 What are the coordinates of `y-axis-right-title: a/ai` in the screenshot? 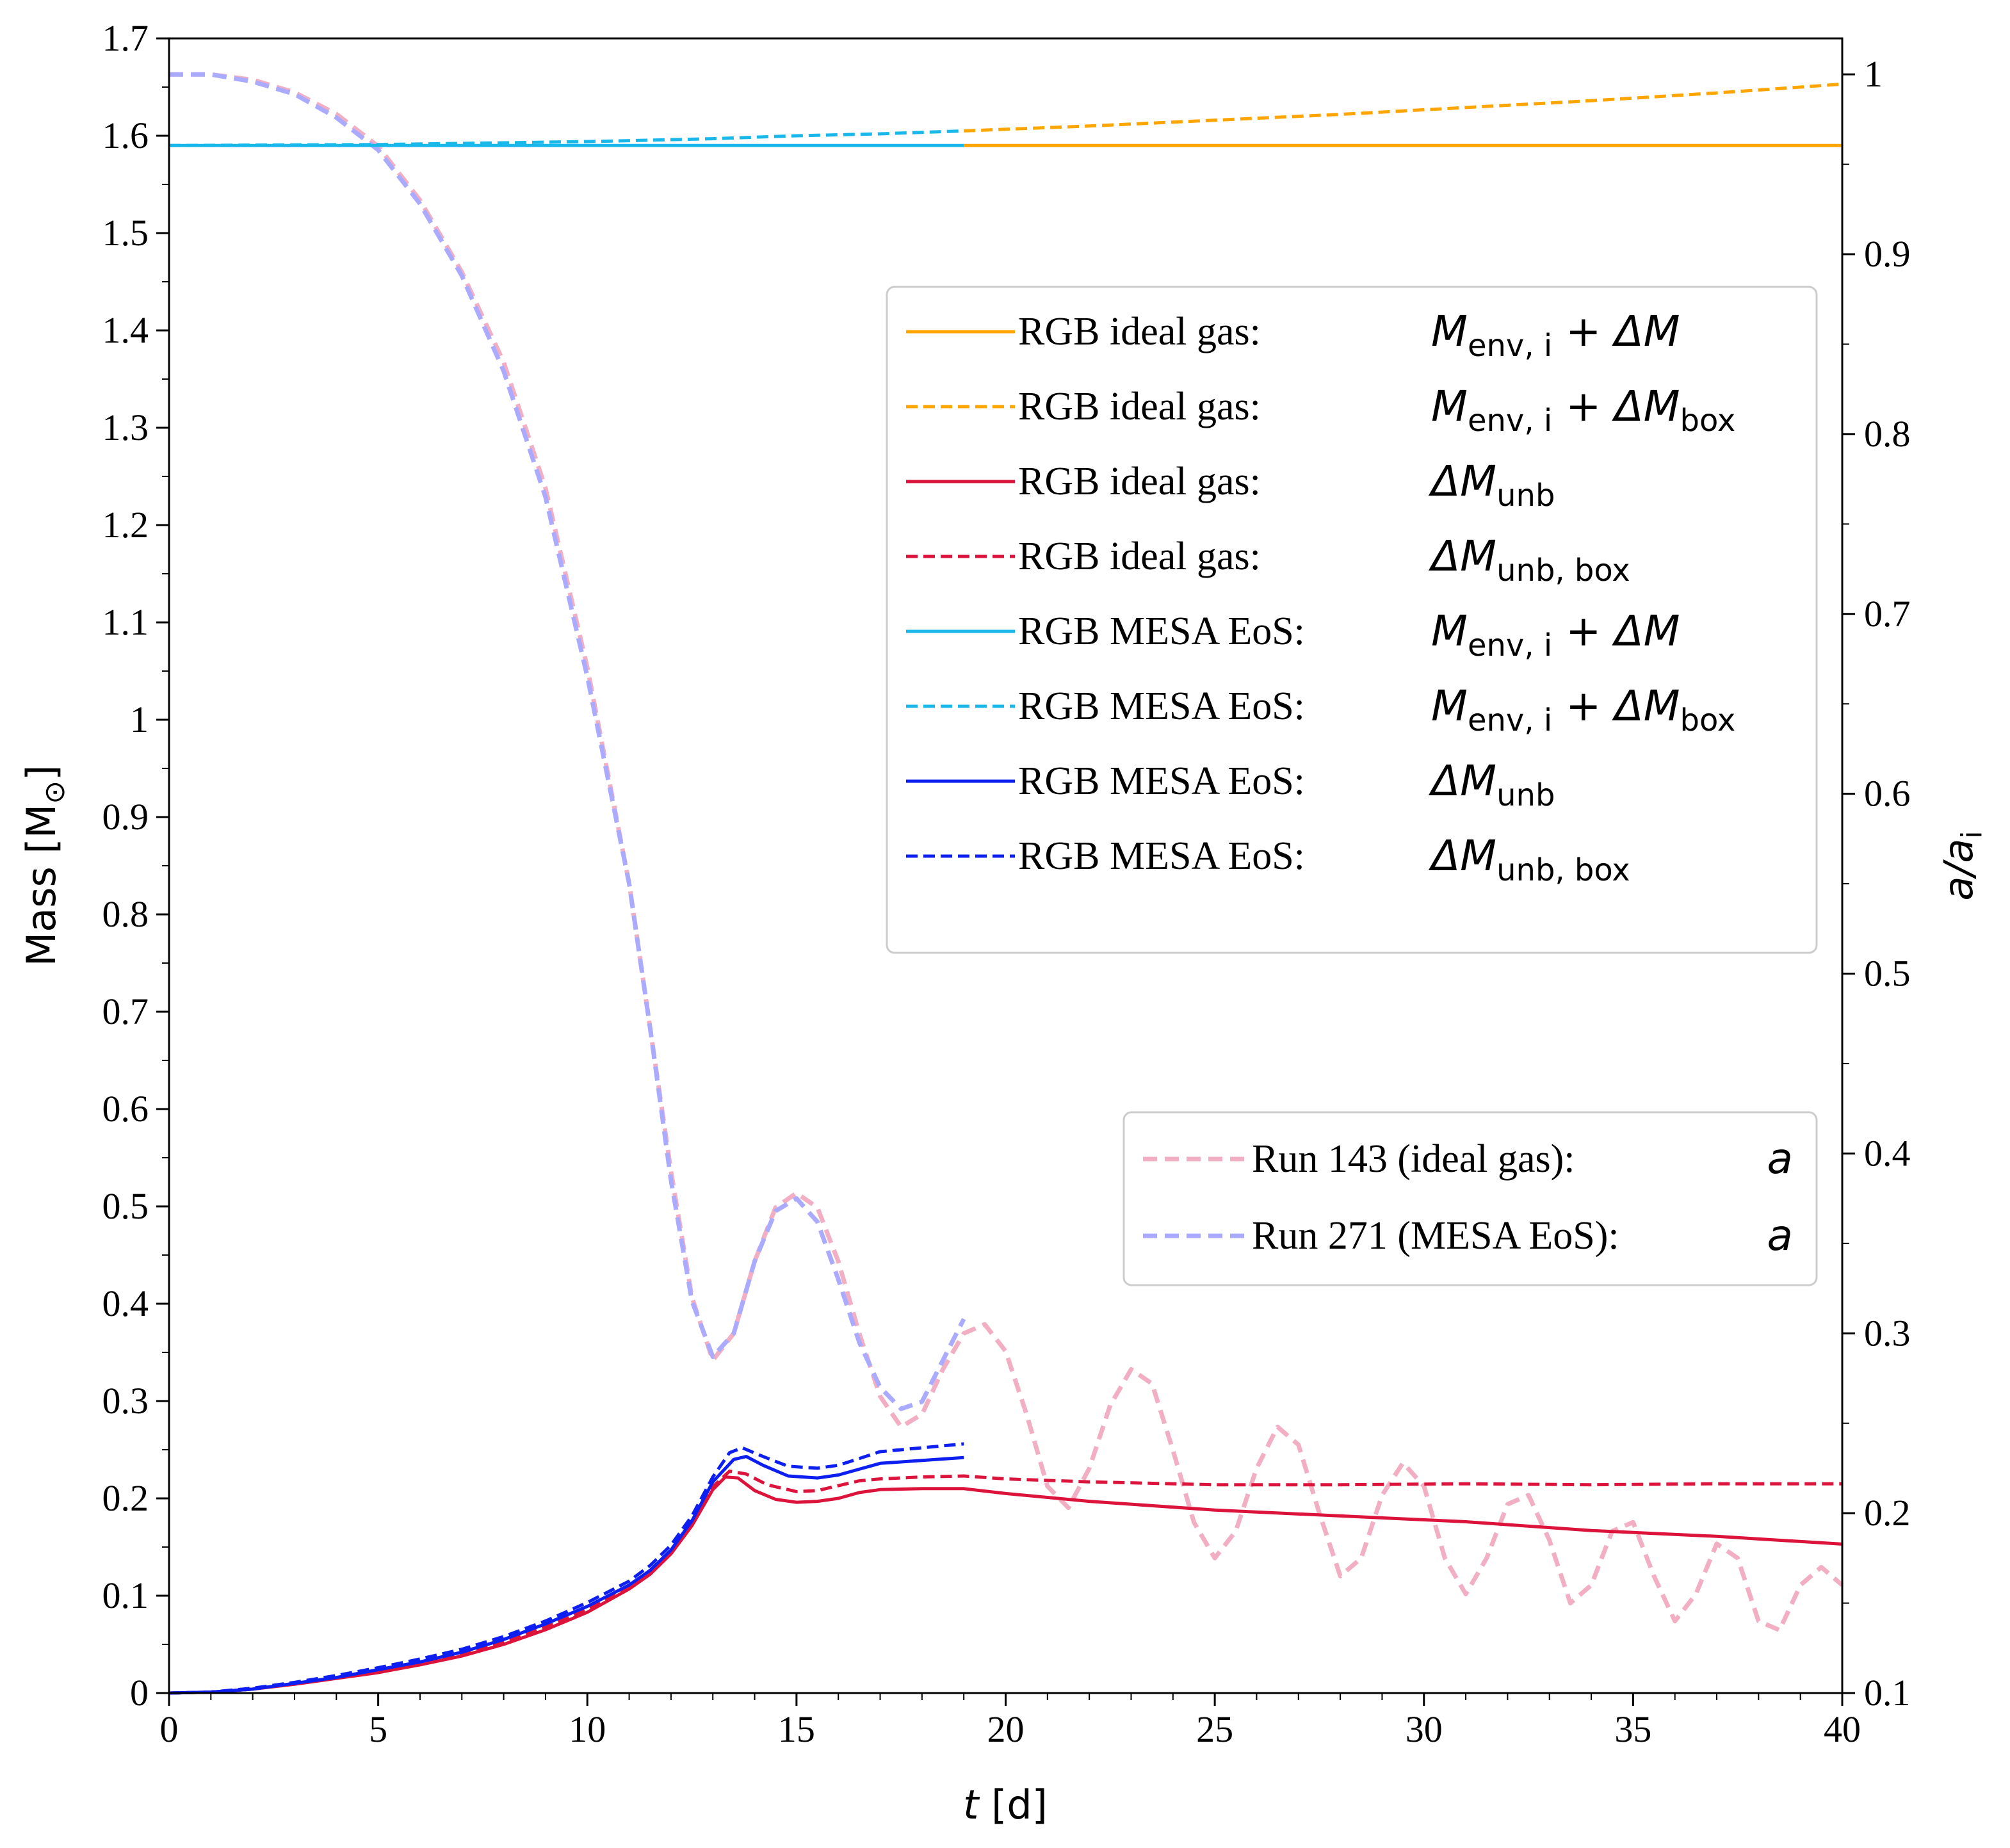 It's located at (1961, 866).